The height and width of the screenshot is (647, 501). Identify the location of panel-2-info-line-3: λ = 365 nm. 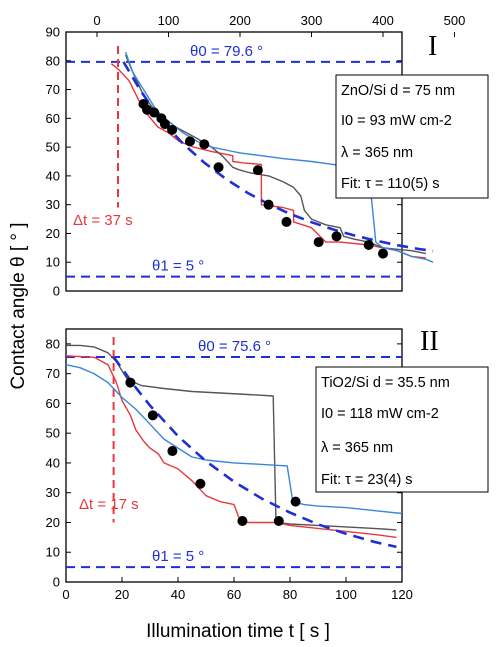
(357, 448).